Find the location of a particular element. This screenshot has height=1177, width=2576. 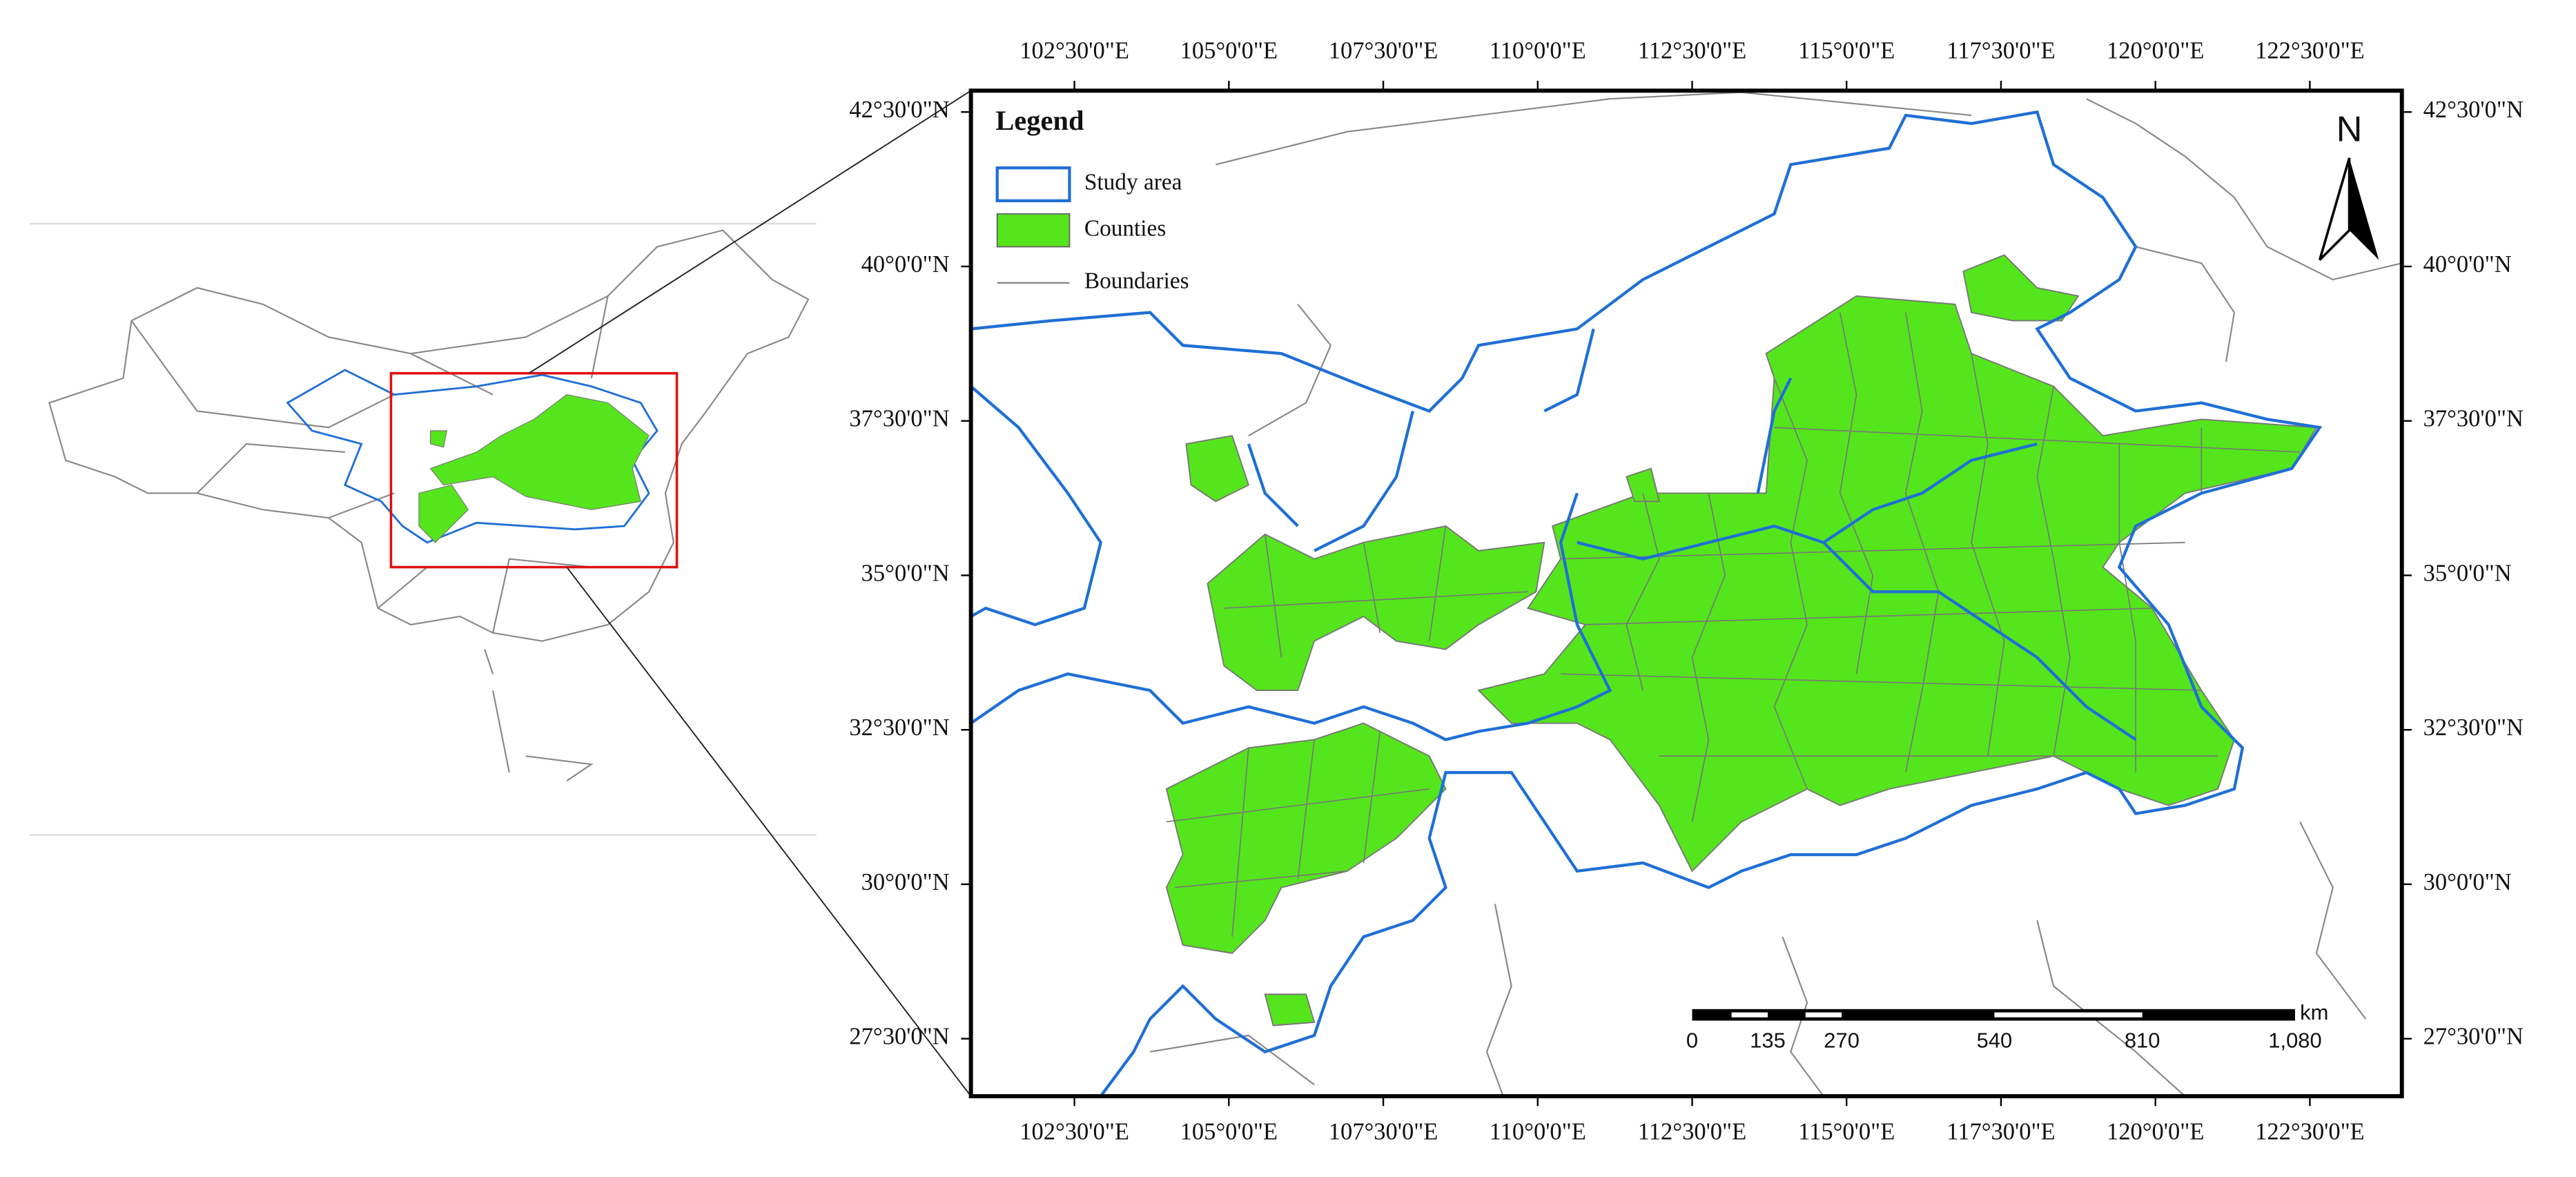

legend-label: Counties is located at coordinates (1125, 228).